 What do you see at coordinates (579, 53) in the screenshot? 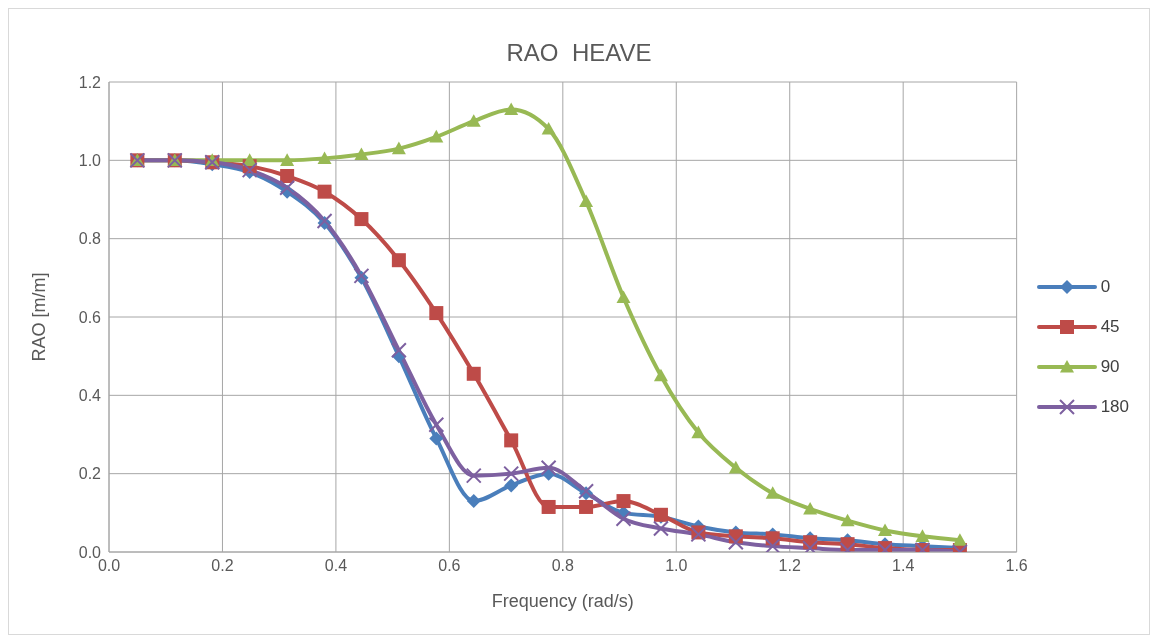
I see `chart-title: RAO HEAVE` at bounding box center [579, 53].